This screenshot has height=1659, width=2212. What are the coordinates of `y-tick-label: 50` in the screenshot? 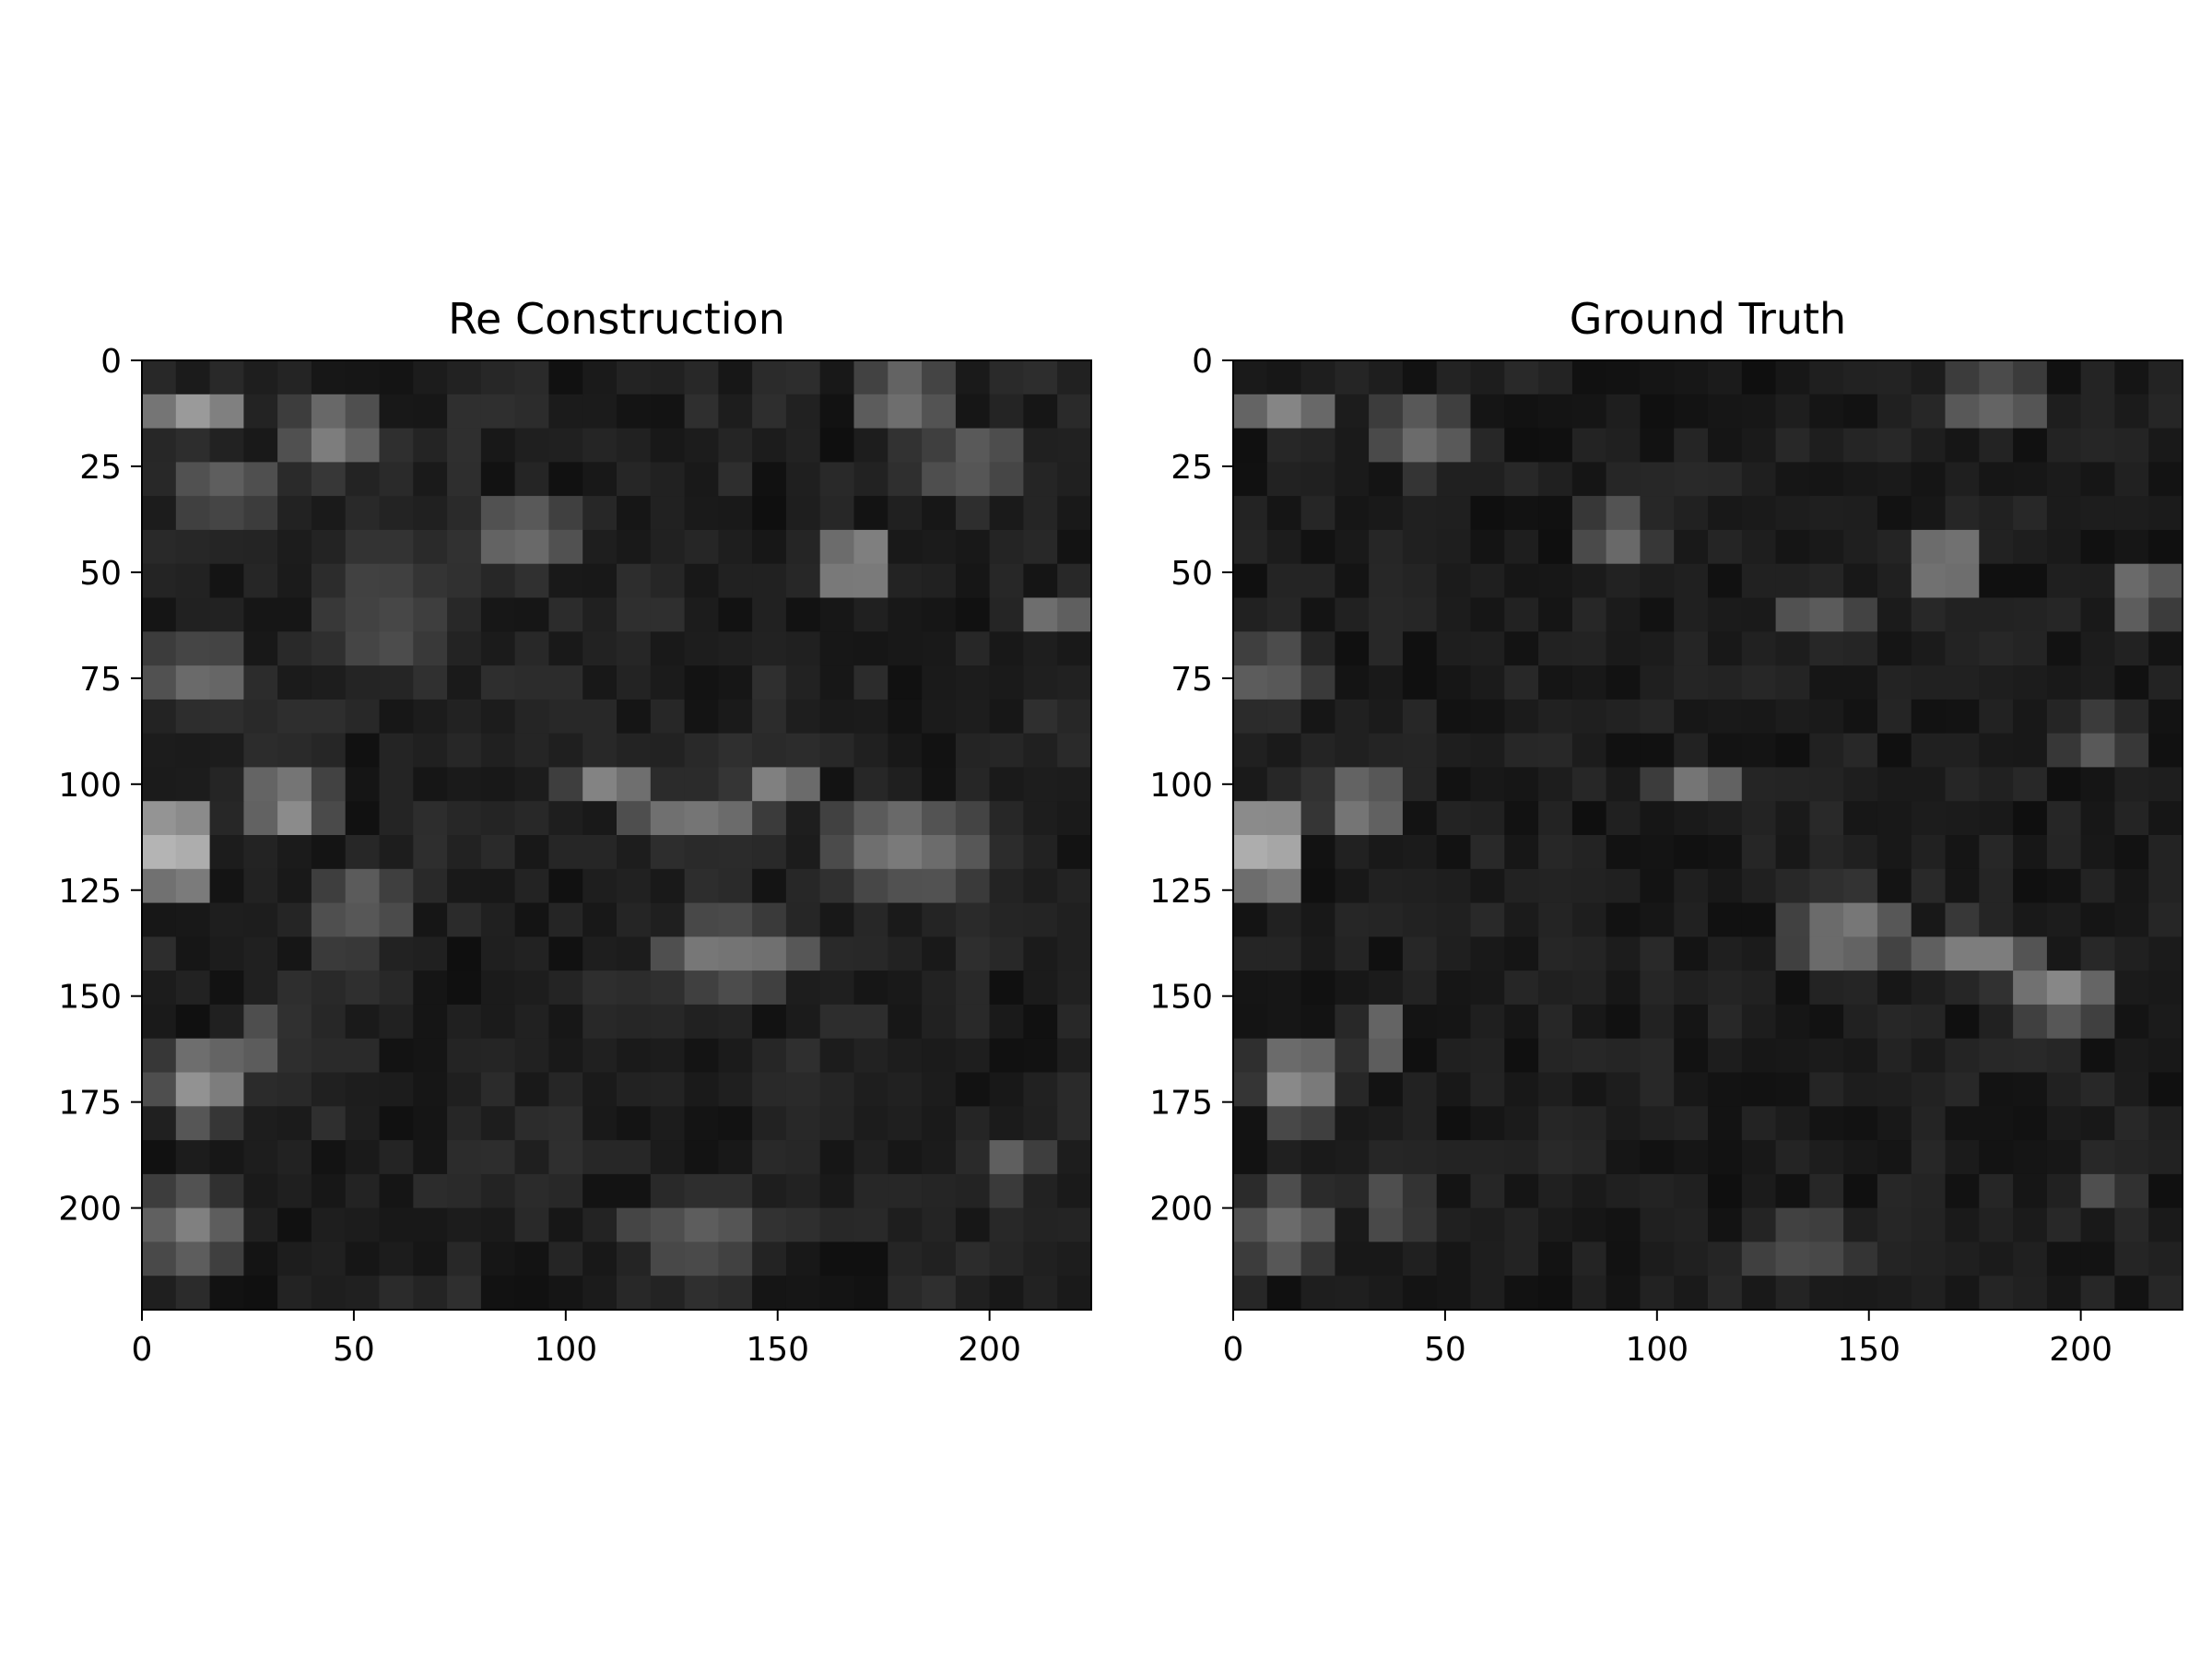 It's located at (1192, 574).